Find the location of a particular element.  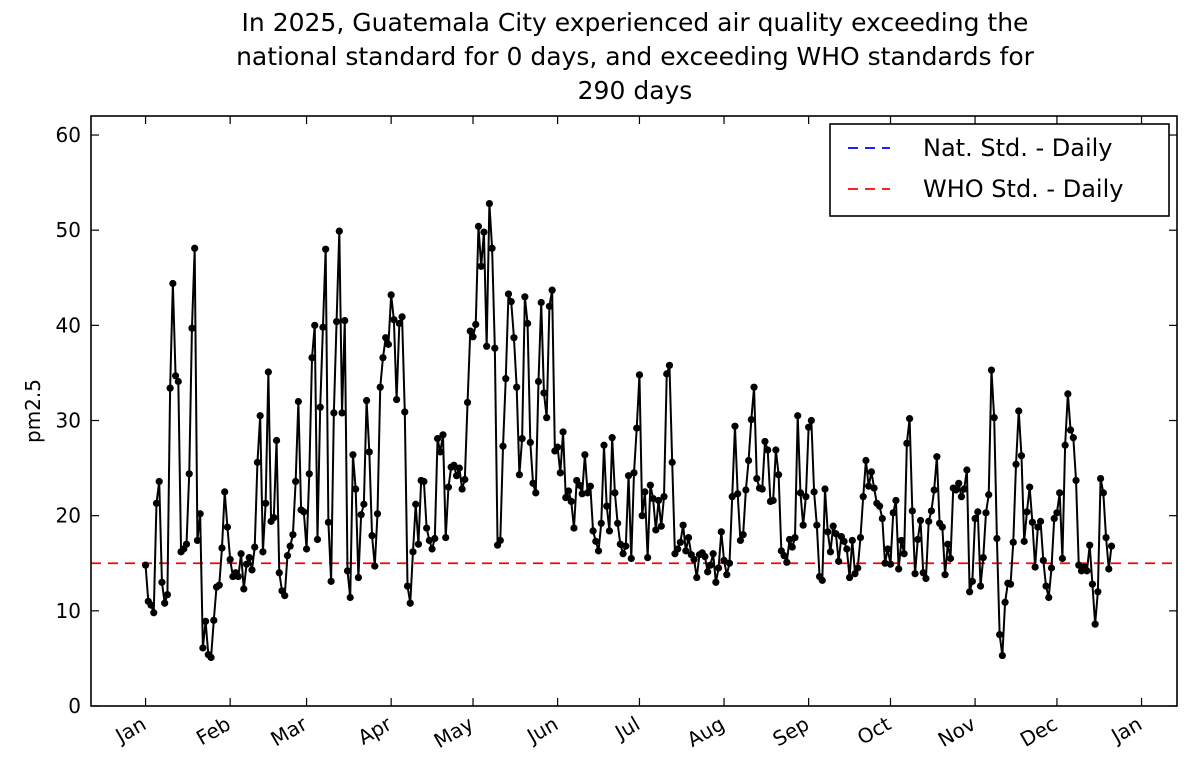

chart-title-line-3: 290 days is located at coordinates (635, 90).